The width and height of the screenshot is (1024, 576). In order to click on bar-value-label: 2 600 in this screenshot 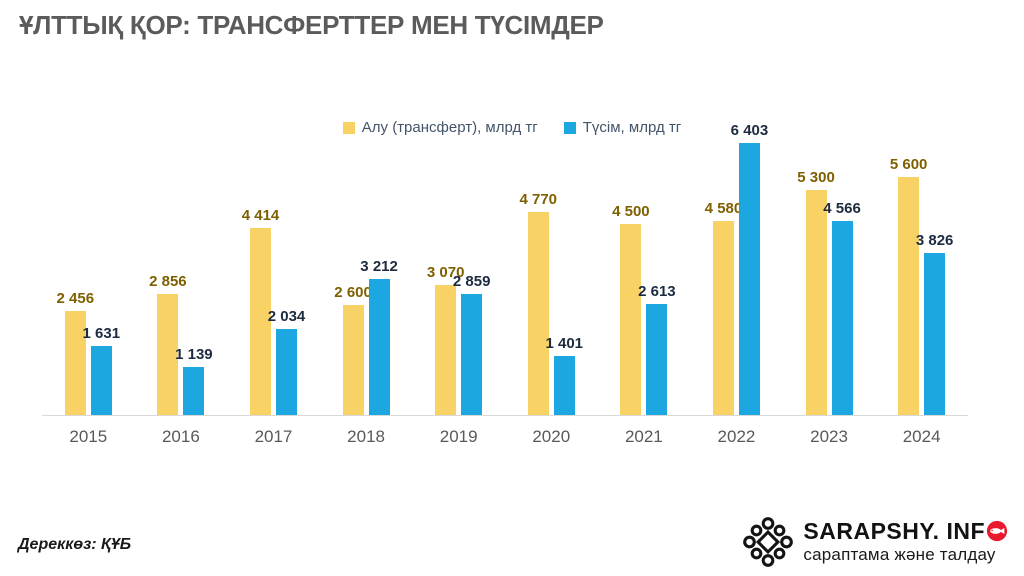, I will do `click(353, 292)`.